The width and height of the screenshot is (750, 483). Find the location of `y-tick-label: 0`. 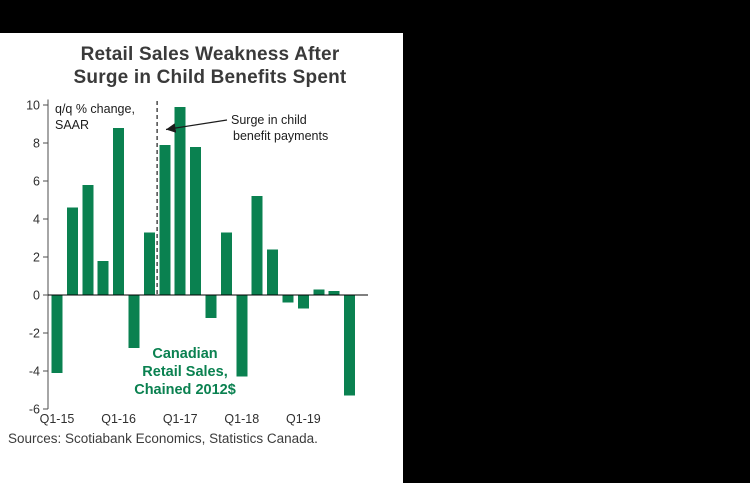

y-tick-label: 0 is located at coordinates (36, 296).